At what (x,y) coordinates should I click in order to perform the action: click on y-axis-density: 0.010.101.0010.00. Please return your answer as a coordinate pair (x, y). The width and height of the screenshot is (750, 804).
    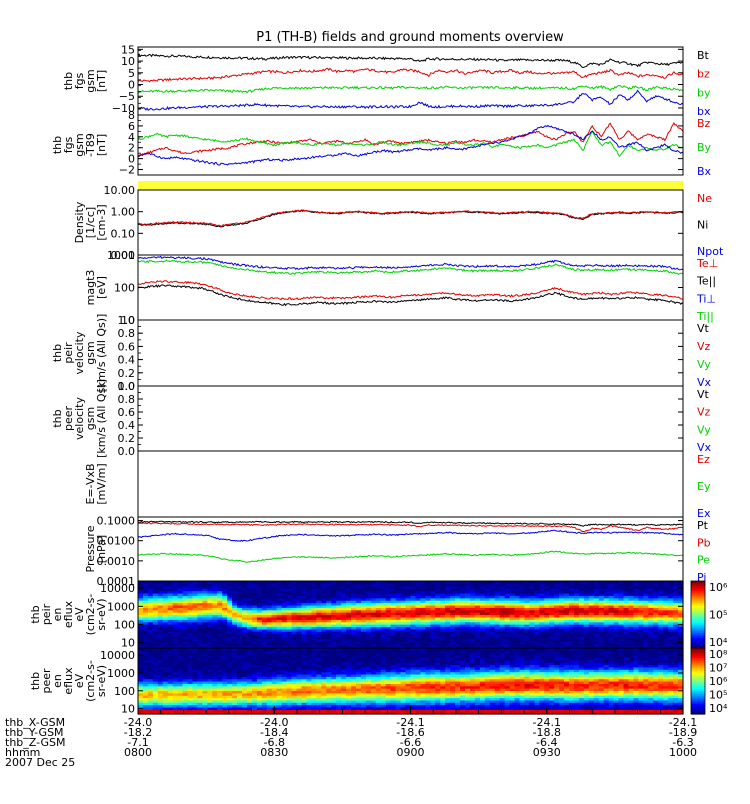
    Looking at the image, I should click on (394, 223).